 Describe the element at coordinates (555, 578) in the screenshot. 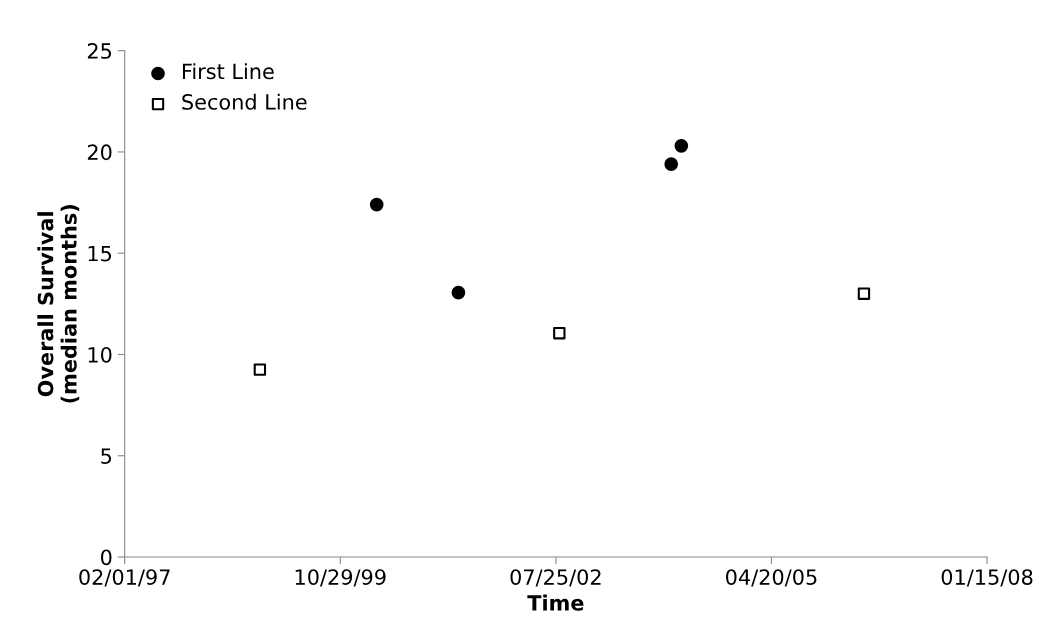

I see `x-tick-label: 07/25/02` at that location.